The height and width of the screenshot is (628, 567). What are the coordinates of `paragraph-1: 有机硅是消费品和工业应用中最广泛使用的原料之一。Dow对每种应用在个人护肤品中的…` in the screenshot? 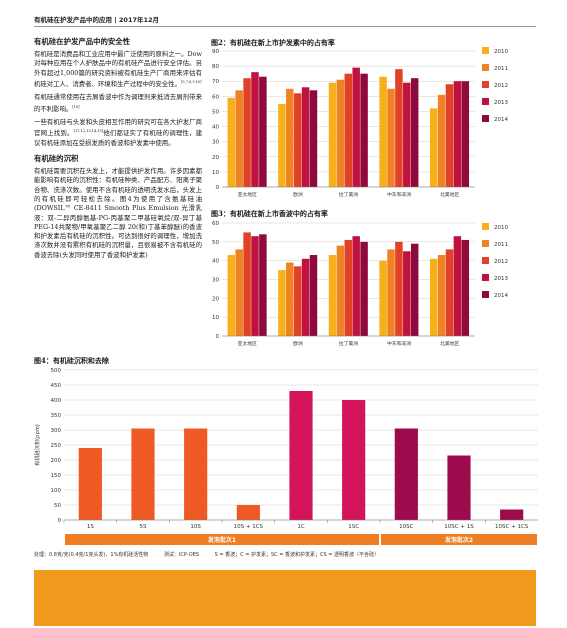 It's located at (118, 69).